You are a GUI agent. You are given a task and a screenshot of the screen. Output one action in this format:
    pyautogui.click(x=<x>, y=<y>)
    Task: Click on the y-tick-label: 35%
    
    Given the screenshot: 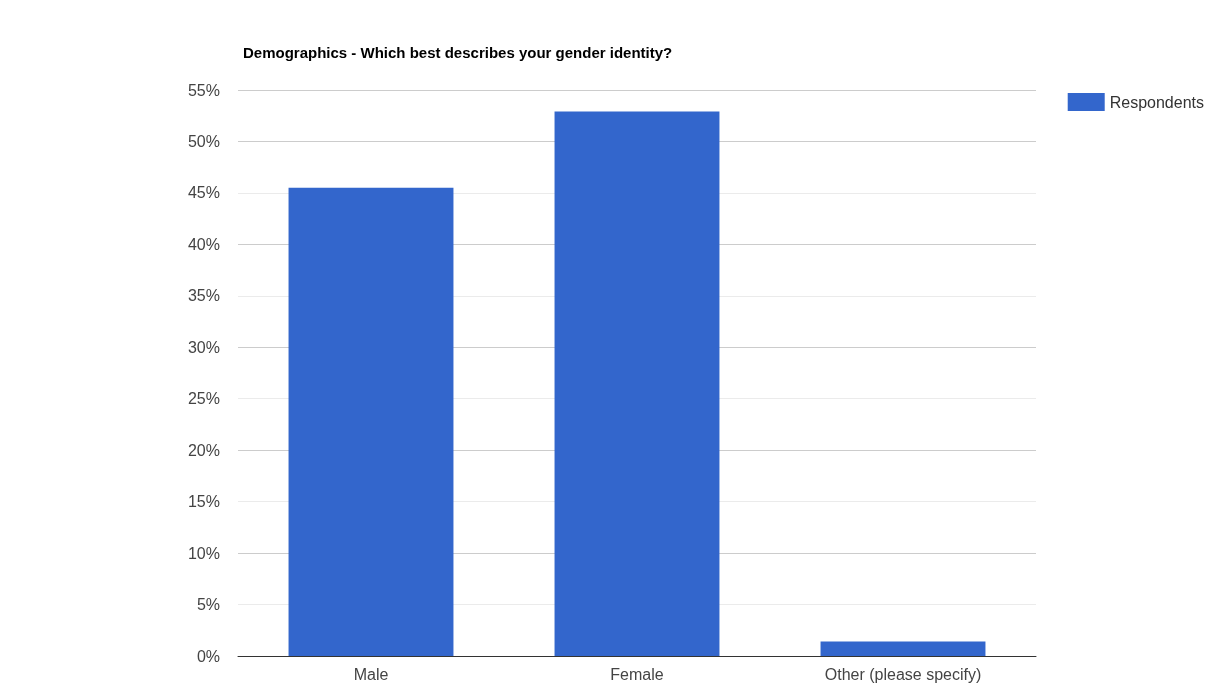 What is the action you would take?
    pyautogui.click(x=203, y=296)
    